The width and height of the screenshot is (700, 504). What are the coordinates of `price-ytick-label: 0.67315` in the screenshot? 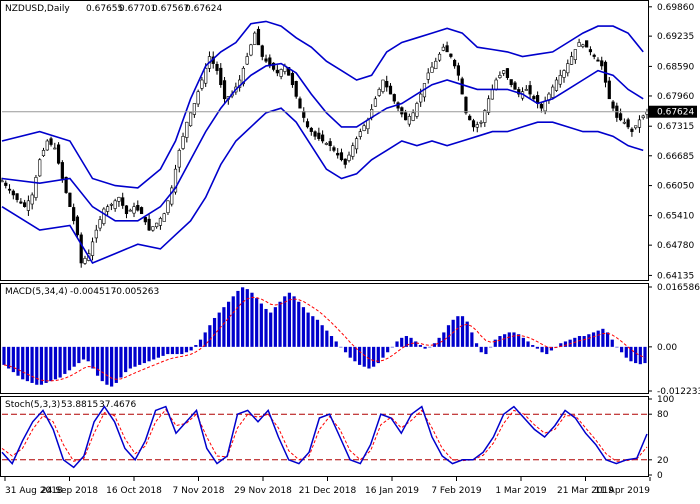 It's located at (675, 127).